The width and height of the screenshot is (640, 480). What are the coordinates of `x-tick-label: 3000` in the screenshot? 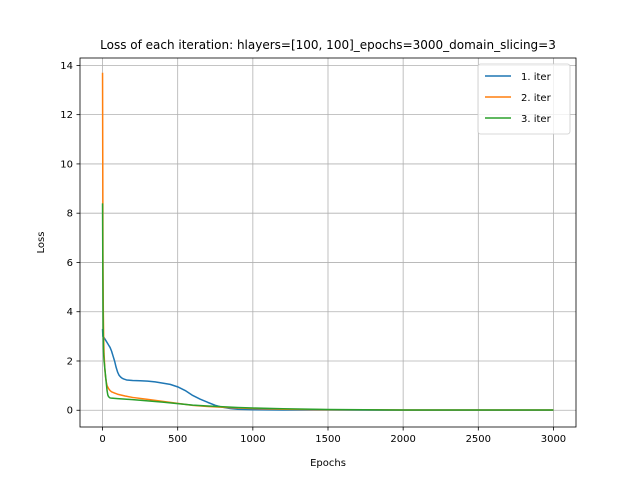 It's located at (553, 439).